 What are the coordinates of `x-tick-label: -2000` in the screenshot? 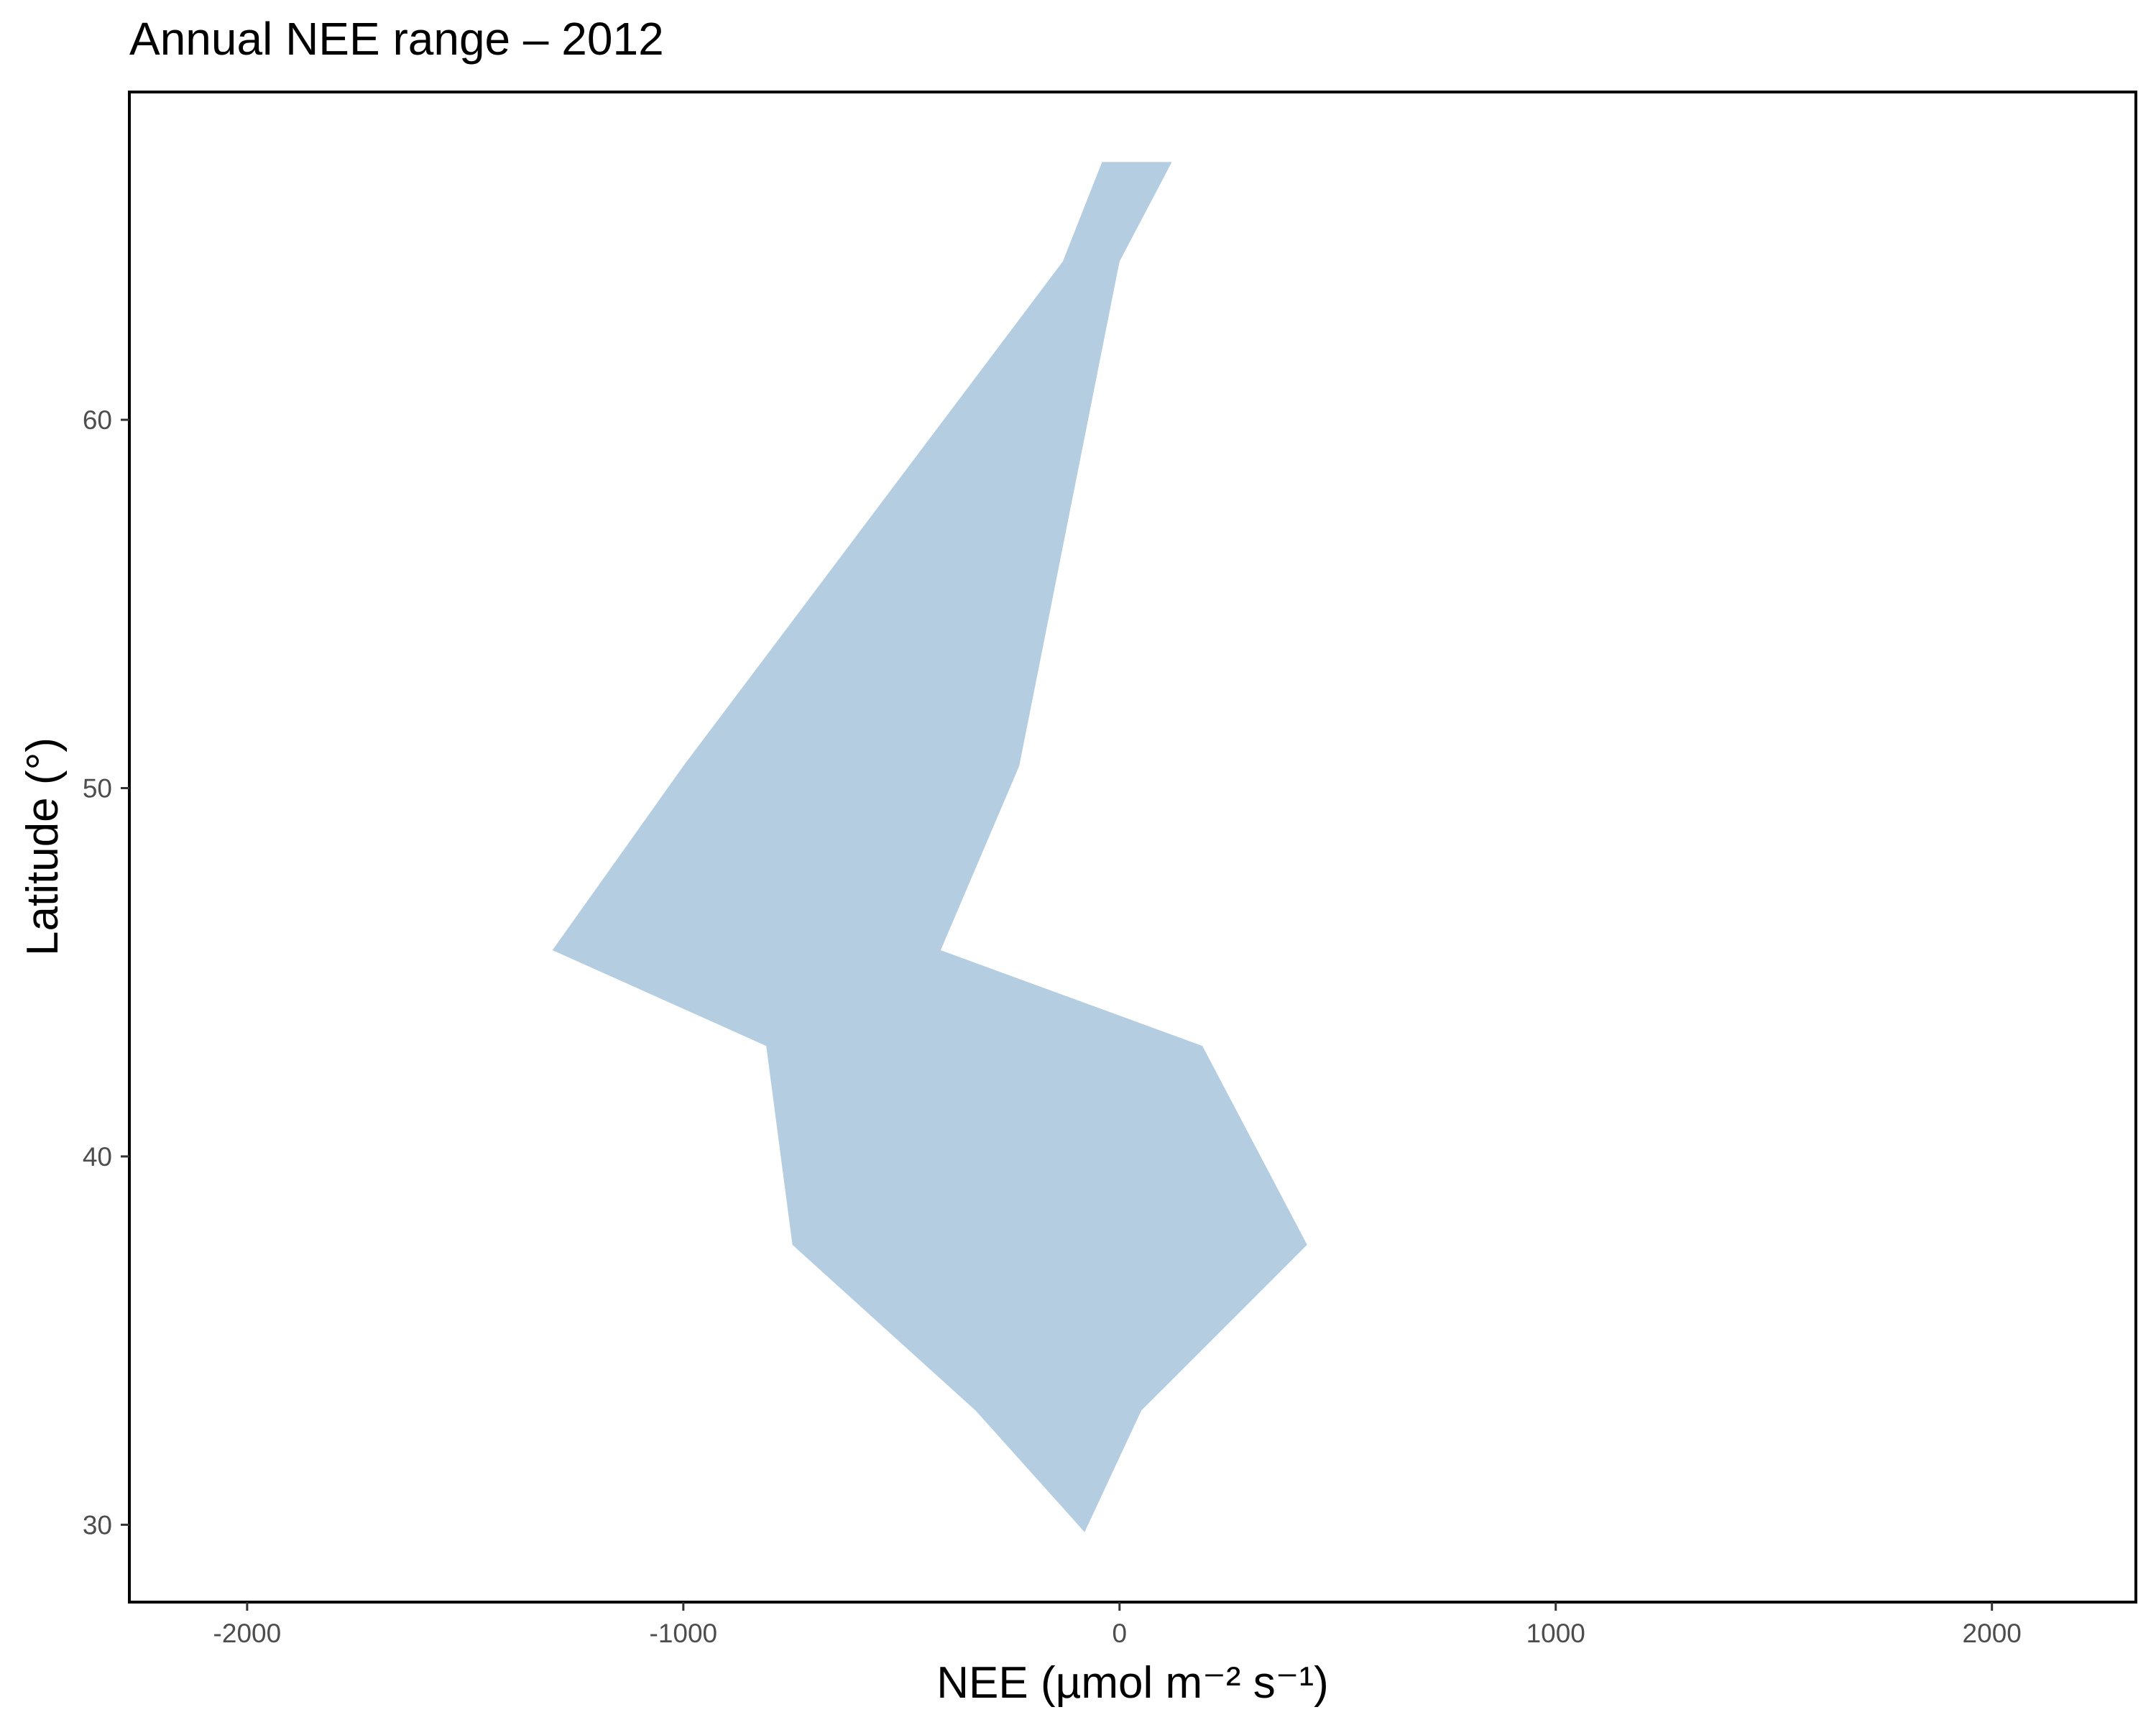 It's located at (248, 1633).